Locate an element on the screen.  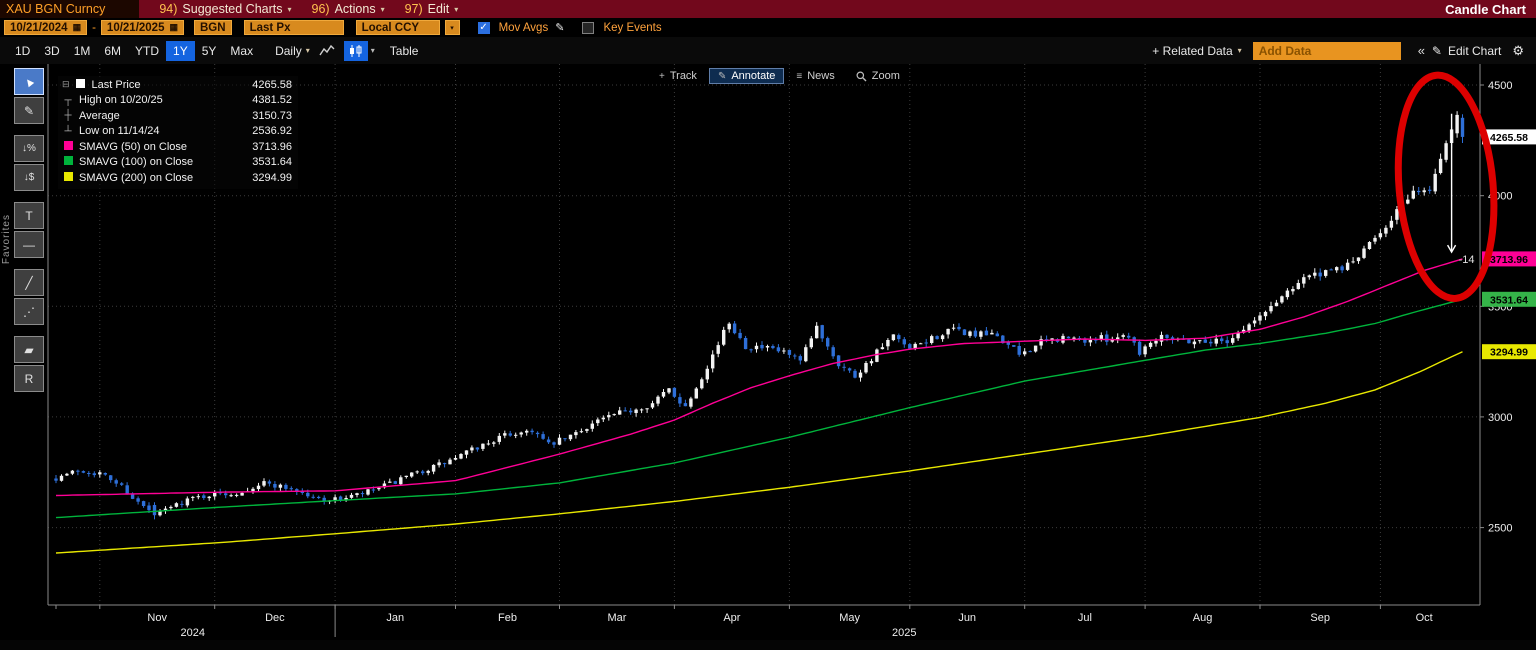
cursor-tool-icon: ▲ is located at coordinates (28, 81).